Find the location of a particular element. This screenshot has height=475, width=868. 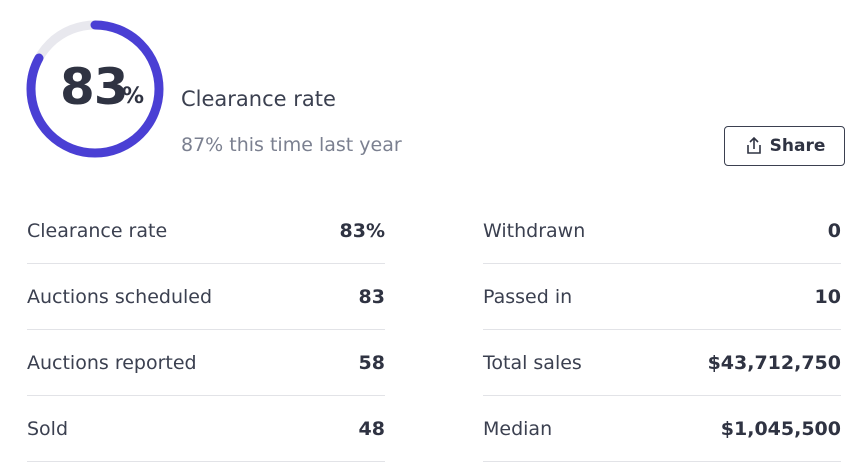

stat-row: Median $1,045,500 is located at coordinates (662, 429).